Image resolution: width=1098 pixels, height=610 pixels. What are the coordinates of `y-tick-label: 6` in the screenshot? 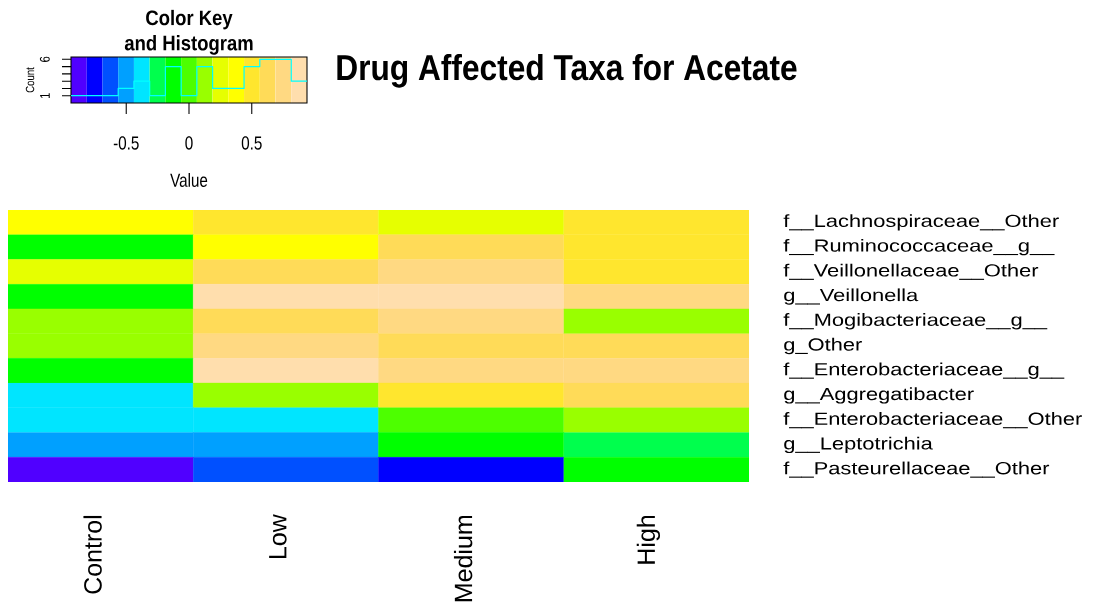 It's located at (44, 59).